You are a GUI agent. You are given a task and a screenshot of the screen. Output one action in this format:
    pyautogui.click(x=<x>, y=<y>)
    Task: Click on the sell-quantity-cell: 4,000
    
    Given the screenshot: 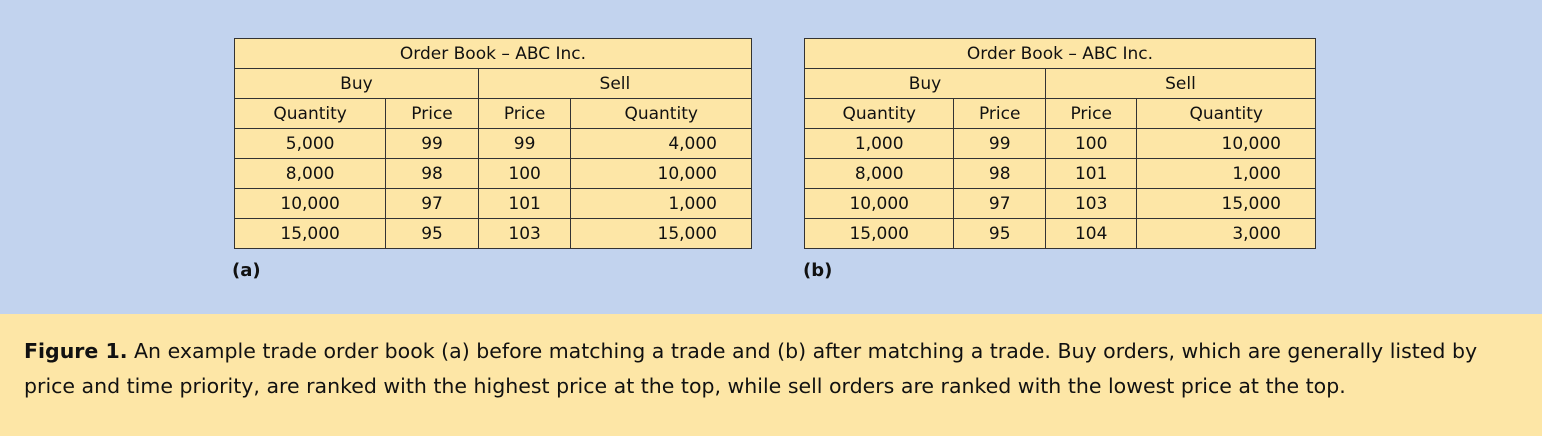 What is the action you would take?
    pyautogui.click(x=661, y=143)
    